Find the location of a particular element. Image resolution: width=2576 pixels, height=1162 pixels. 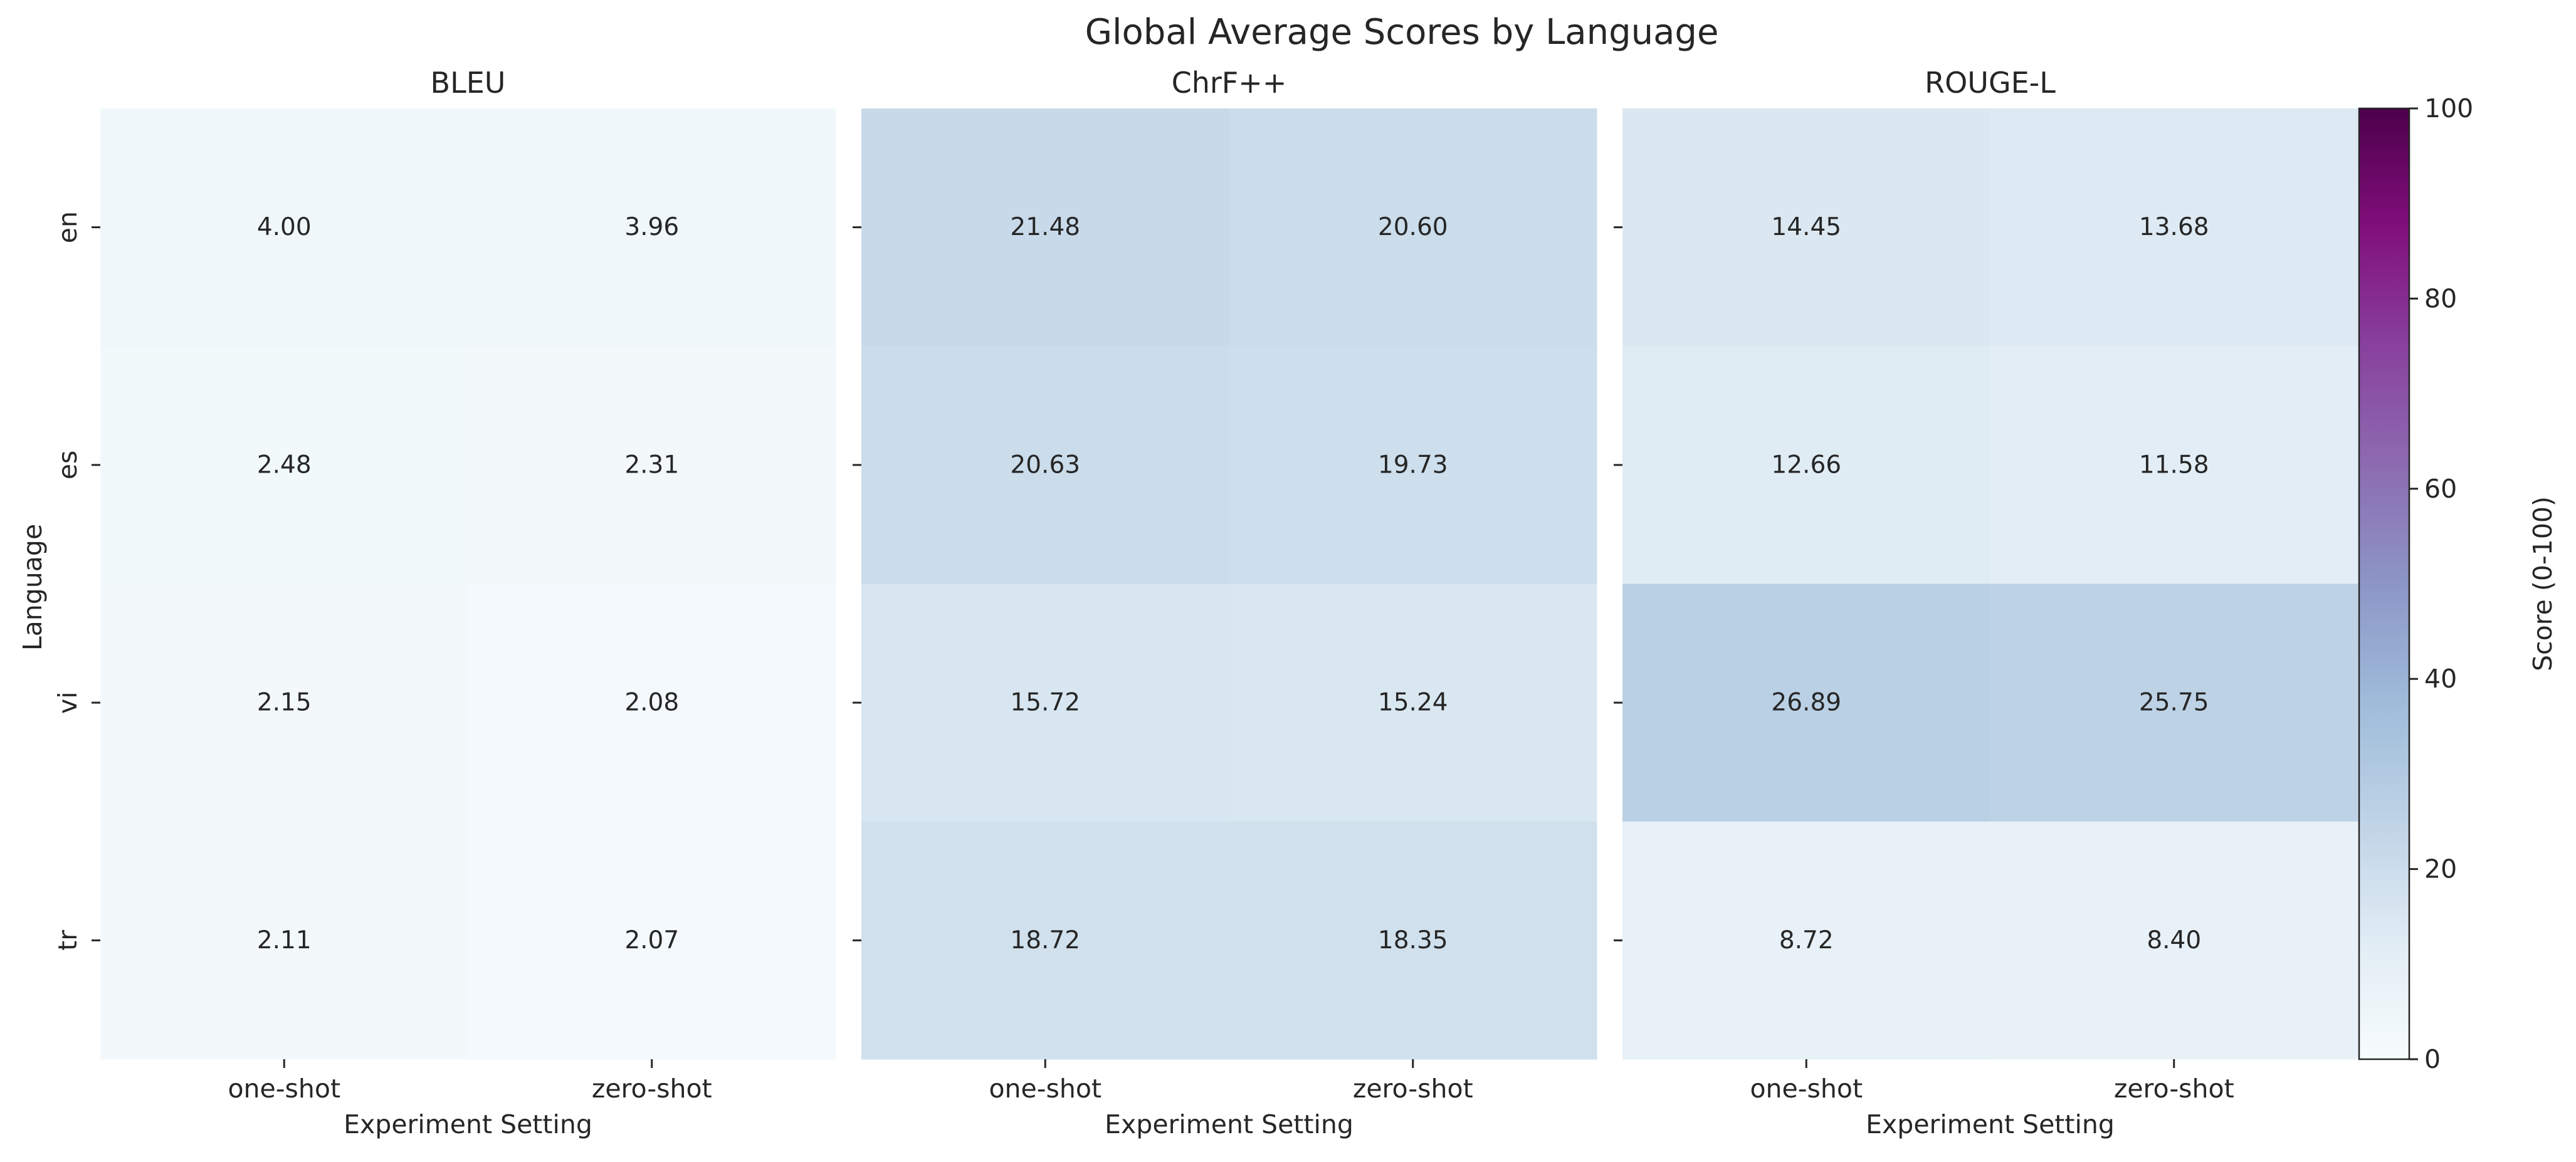

cell-value-label: 2.08 is located at coordinates (651, 703).